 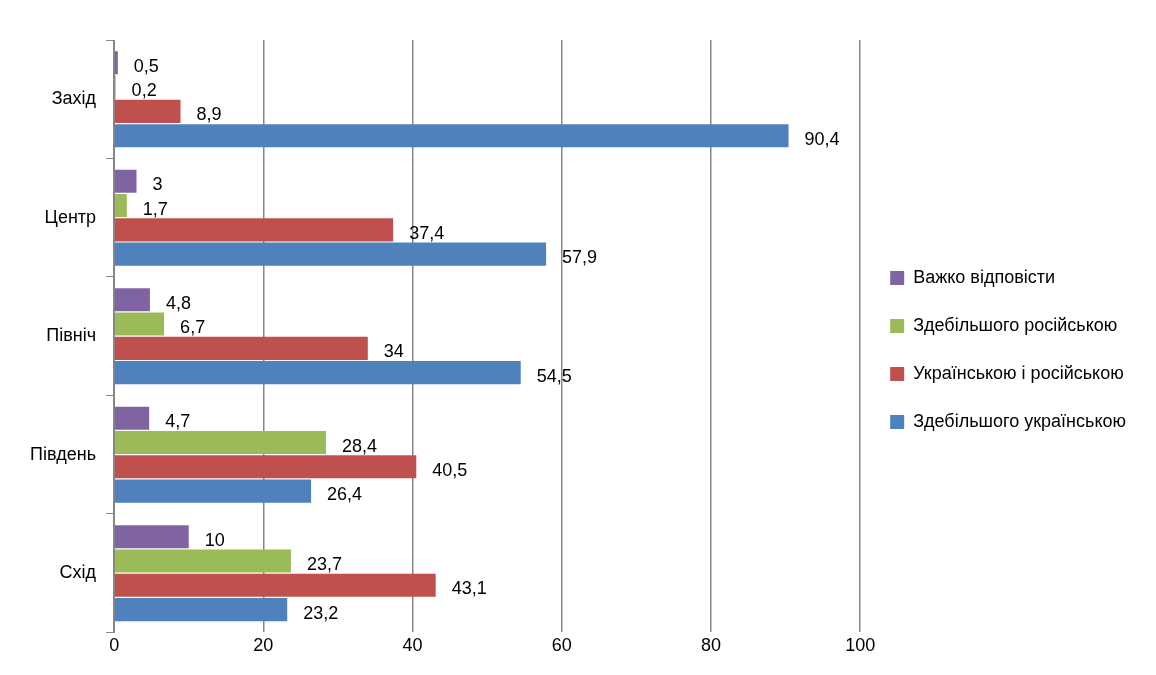 What do you see at coordinates (324, 563) in the screenshot?
I see `data-label: 23,7` at bounding box center [324, 563].